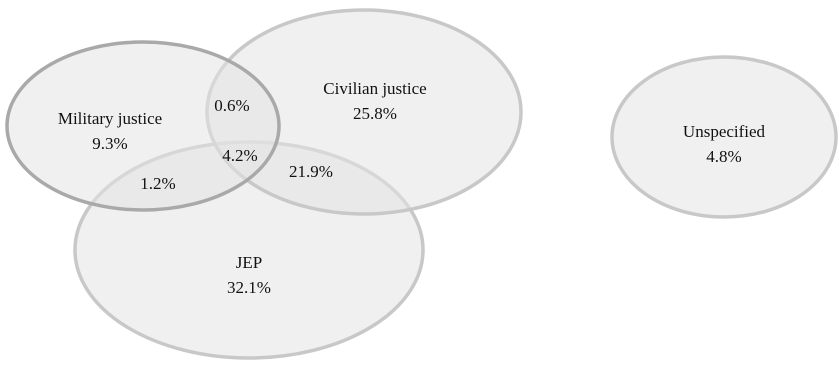 The image size is (839, 365). What do you see at coordinates (374, 88) in the screenshot?
I see `civilian-justice-label: Civilian justice` at bounding box center [374, 88].